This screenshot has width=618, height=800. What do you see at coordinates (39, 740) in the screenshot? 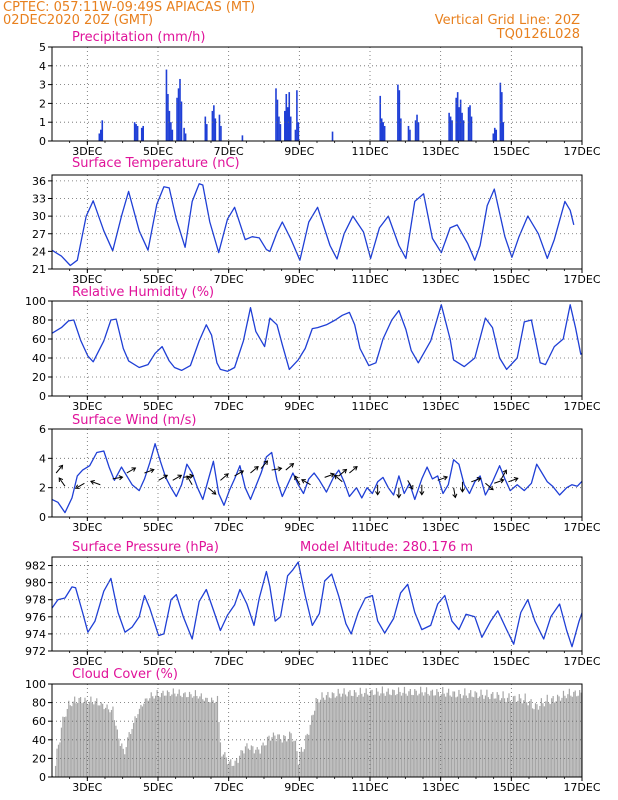
I see `cloud-ytick-label: 40` at bounding box center [39, 740].